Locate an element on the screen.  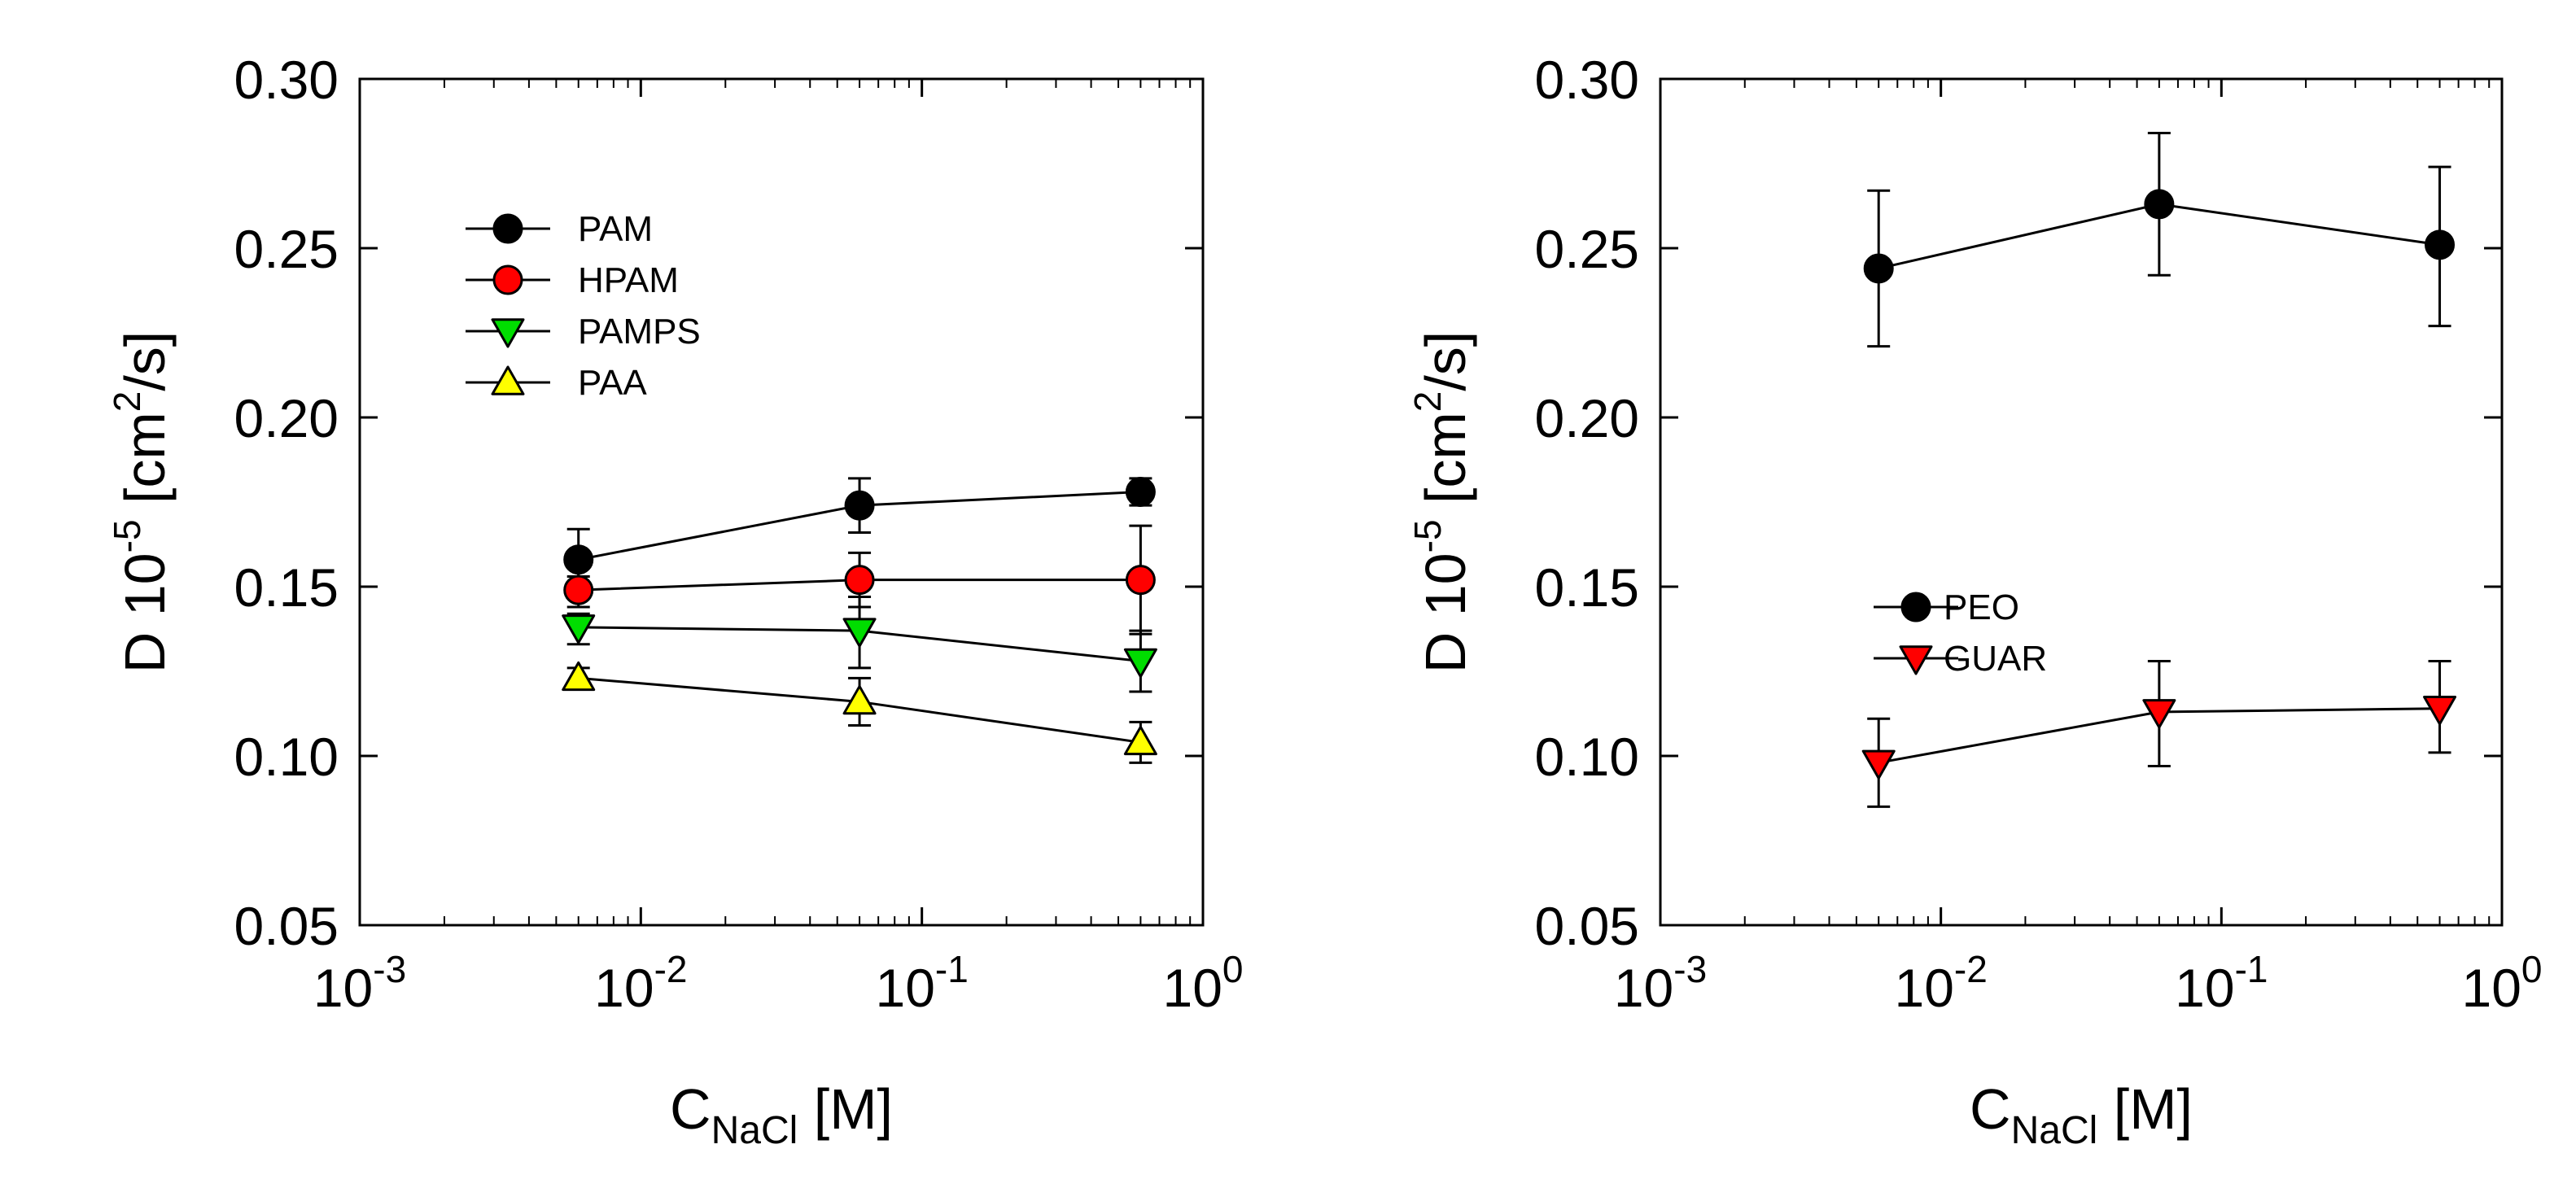
series-hpam is located at coordinates (859, 579).